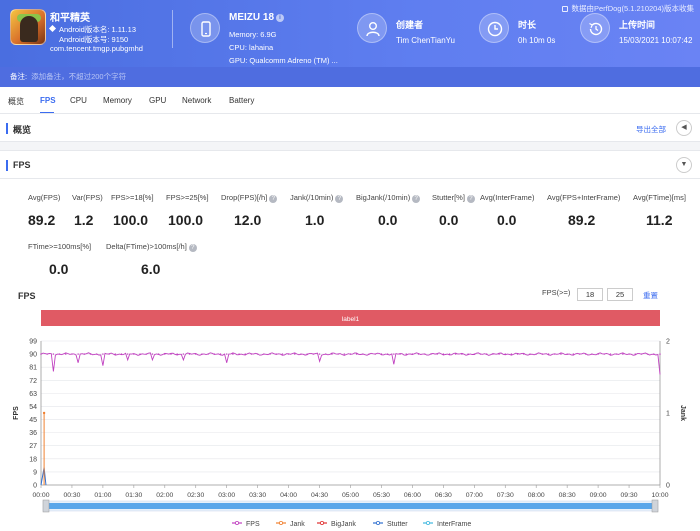  What do you see at coordinates (33, 394) in the screenshot?
I see `y-tick-label: 63` at bounding box center [33, 394].